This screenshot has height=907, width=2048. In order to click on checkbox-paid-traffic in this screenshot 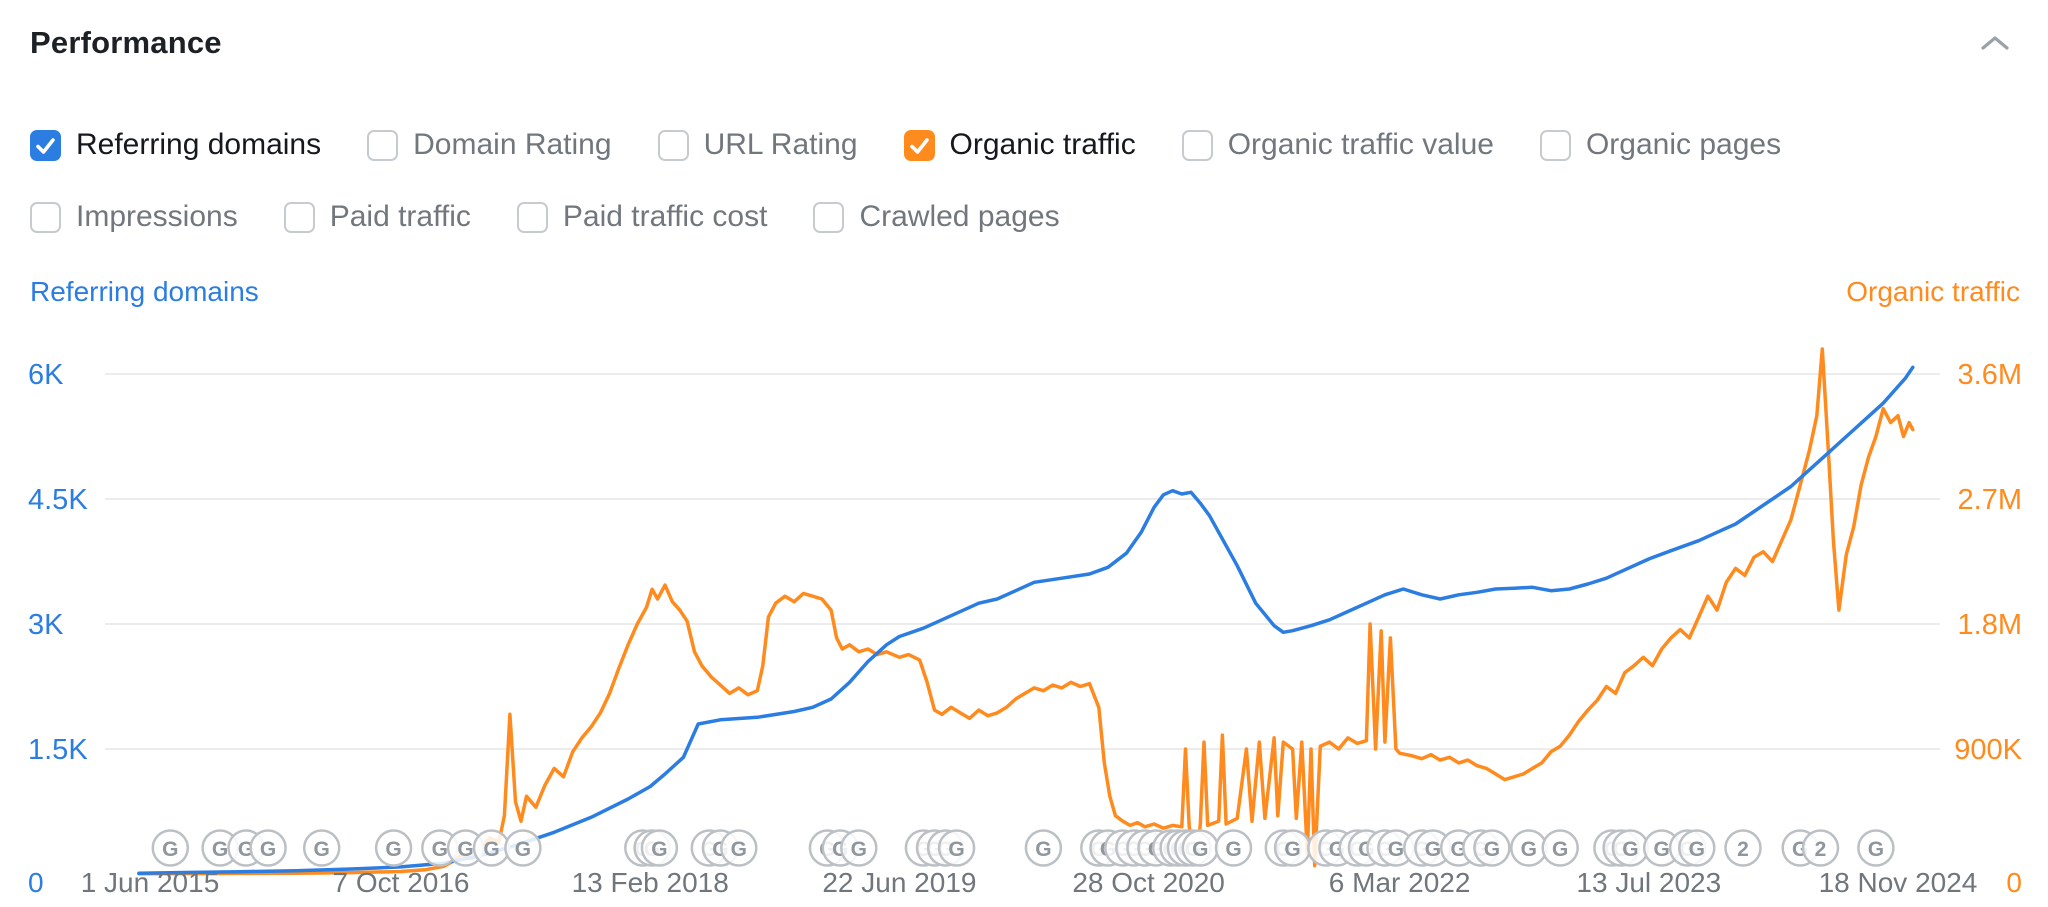, I will do `click(299, 217)`.